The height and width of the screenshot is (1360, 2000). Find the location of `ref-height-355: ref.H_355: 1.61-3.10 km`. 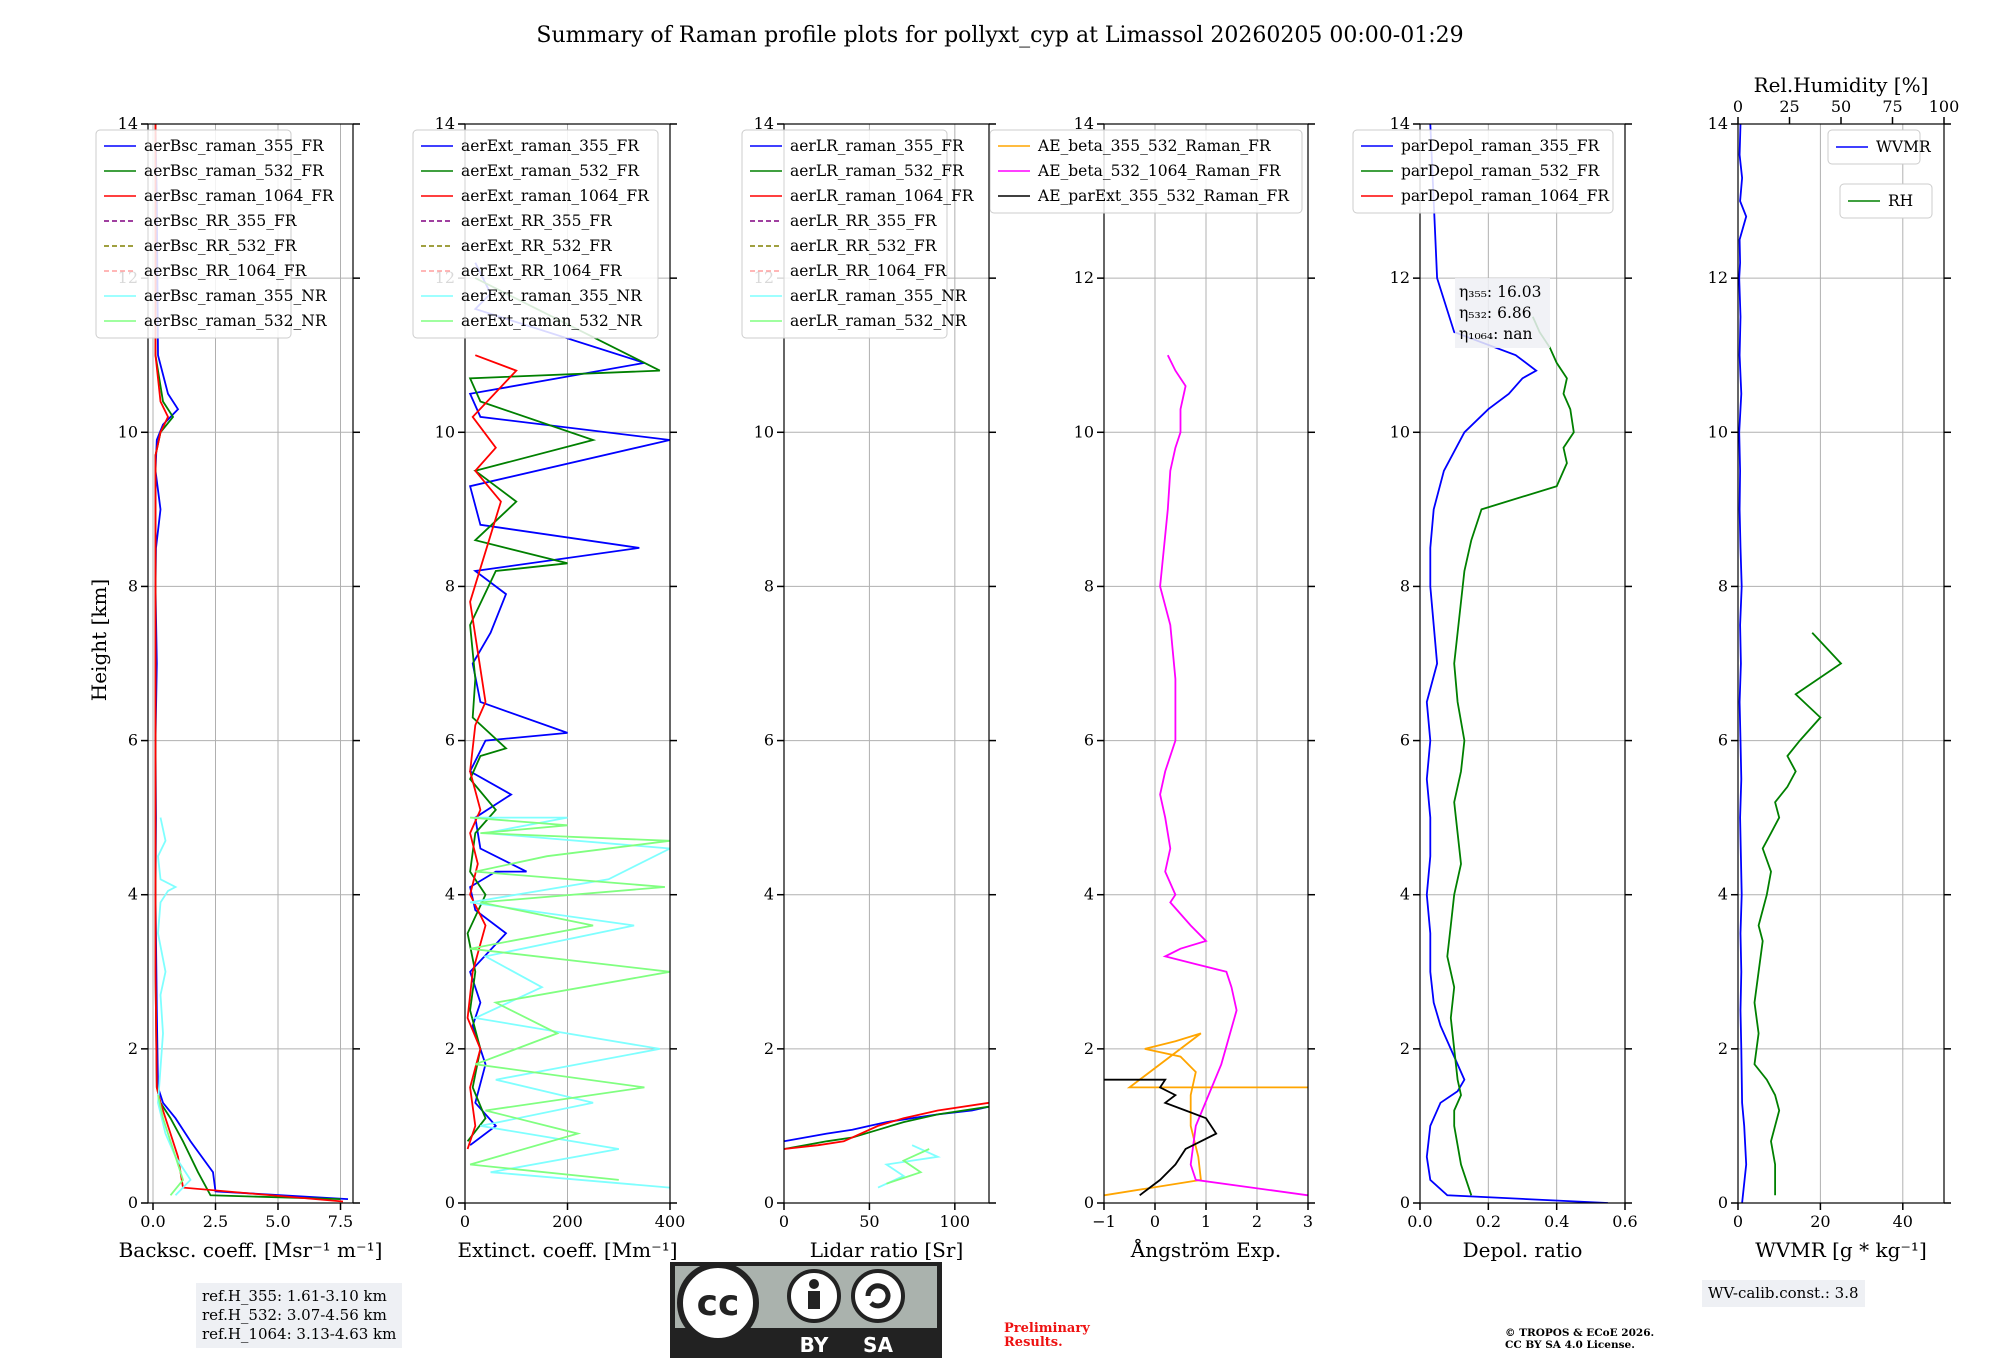

ref-height-355: ref.H_355: 1.61-3.10 km is located at coordinates (294, 1296).